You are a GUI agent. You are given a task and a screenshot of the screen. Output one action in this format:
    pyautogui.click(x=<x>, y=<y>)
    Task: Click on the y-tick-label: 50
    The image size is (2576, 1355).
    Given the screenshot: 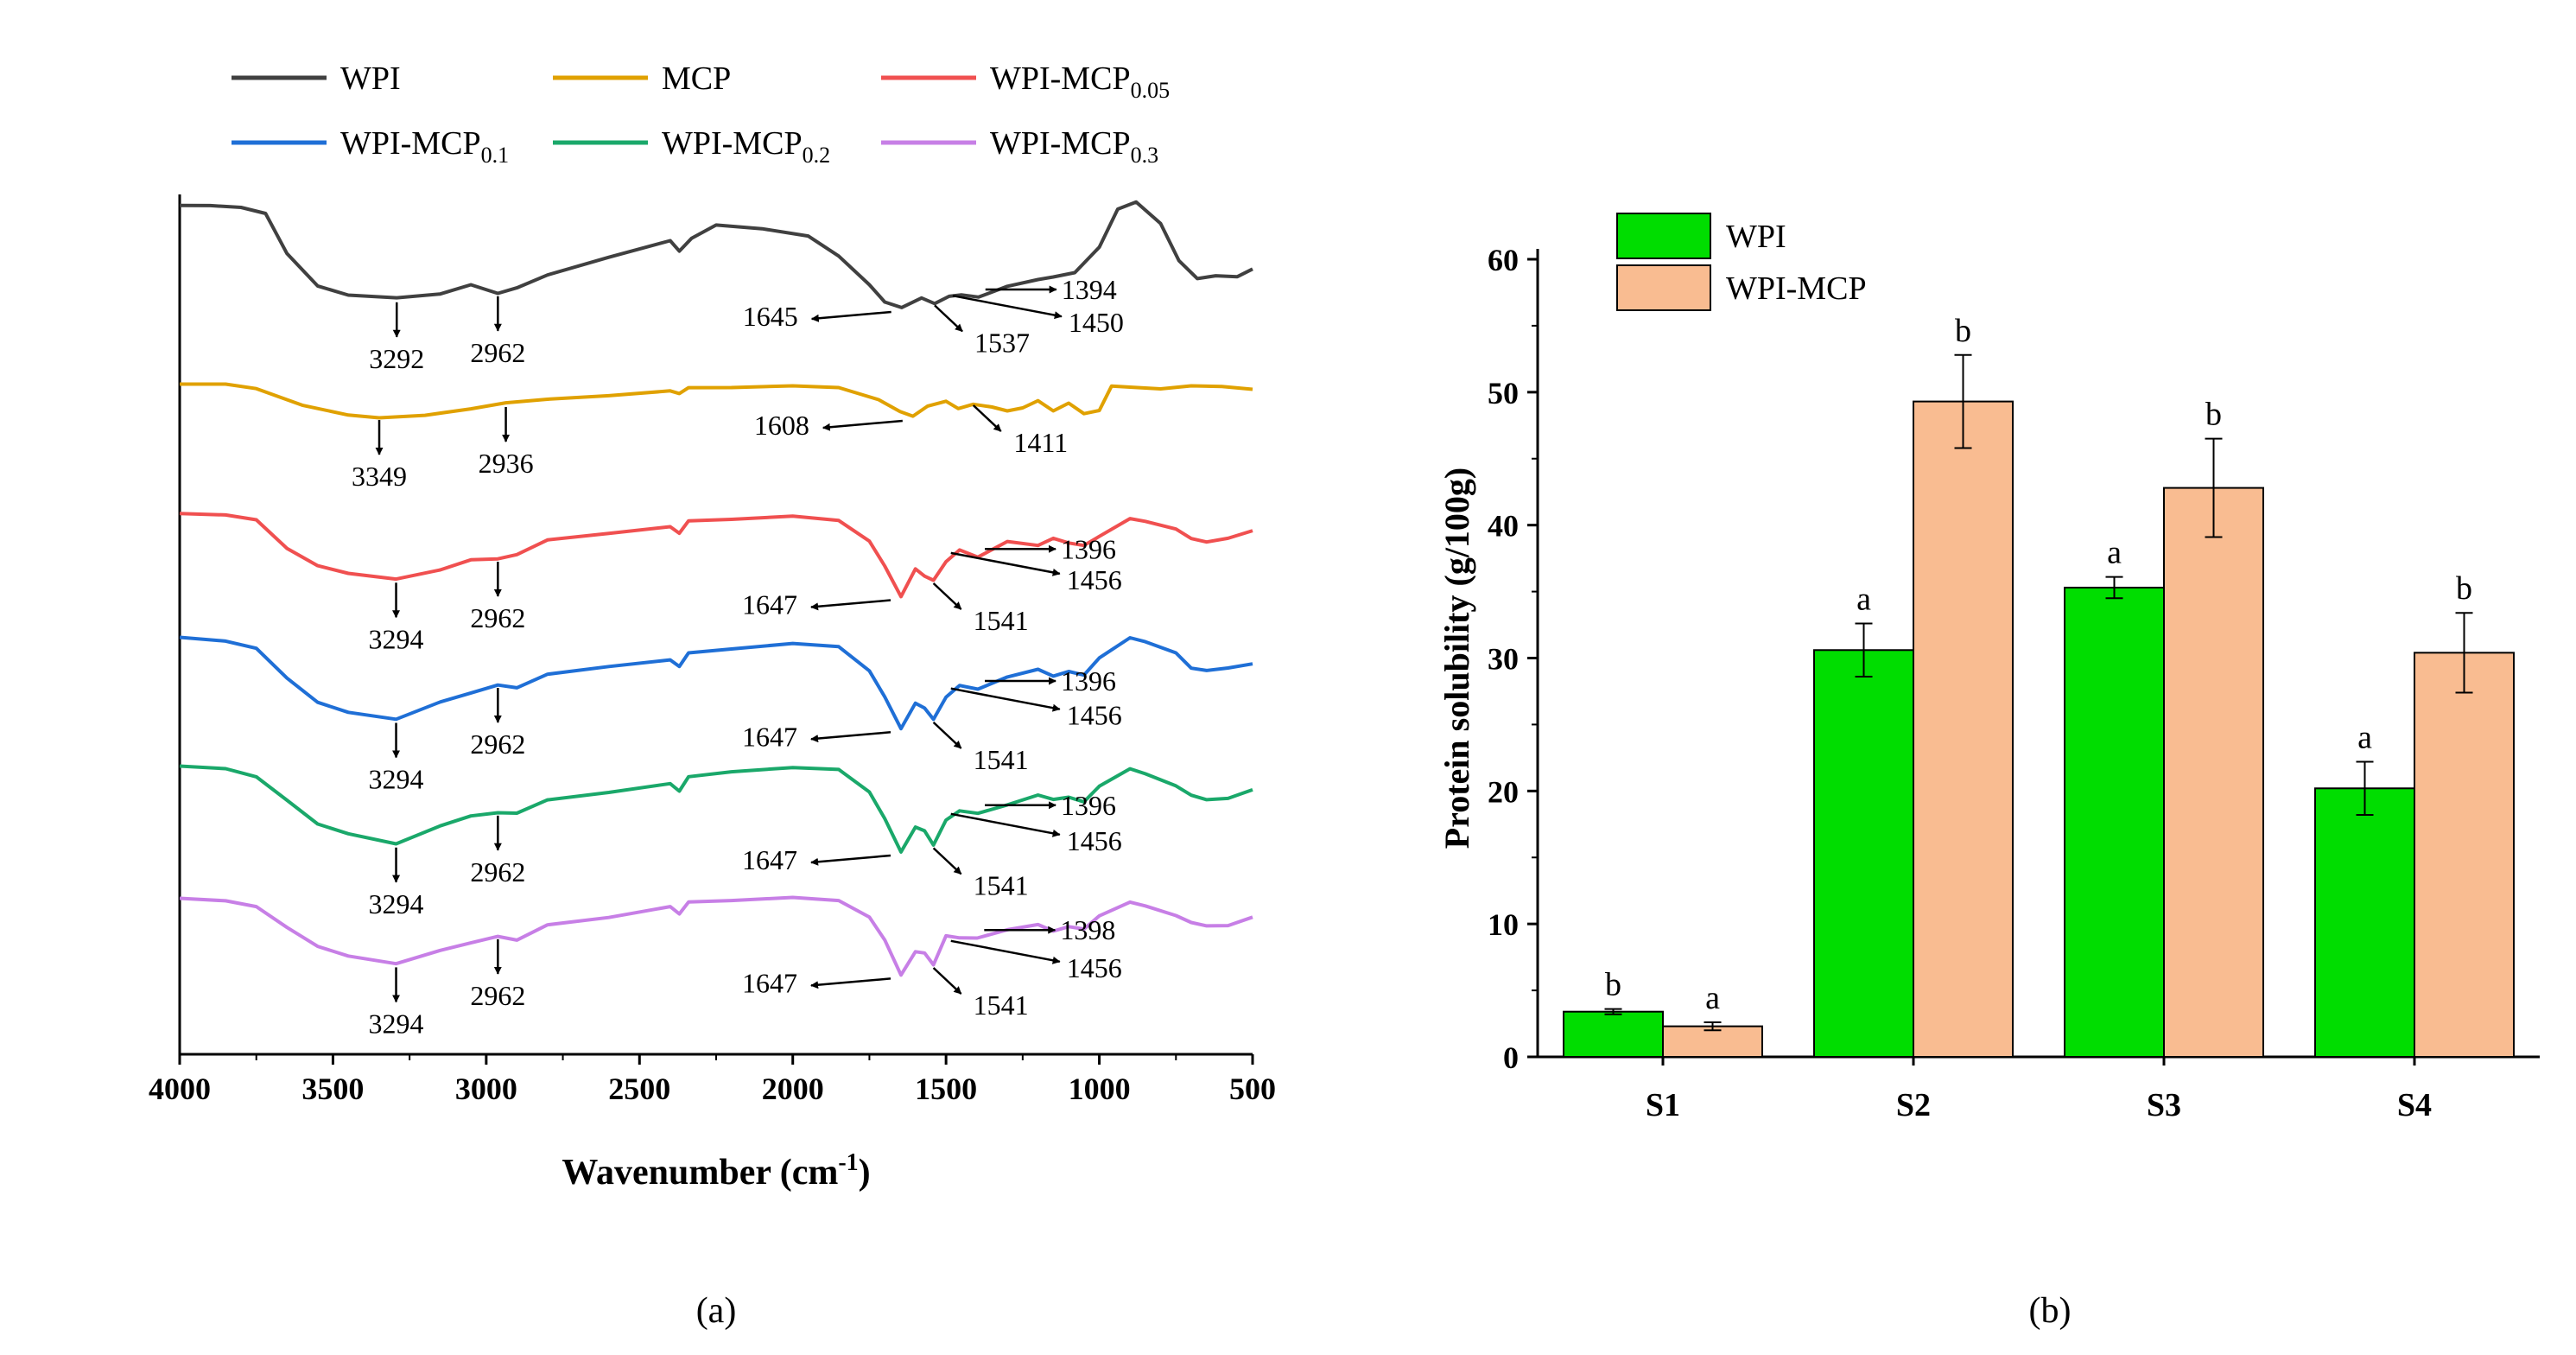 What is the action you would take?
    pyautogui.click(x=1503, y=393)
    